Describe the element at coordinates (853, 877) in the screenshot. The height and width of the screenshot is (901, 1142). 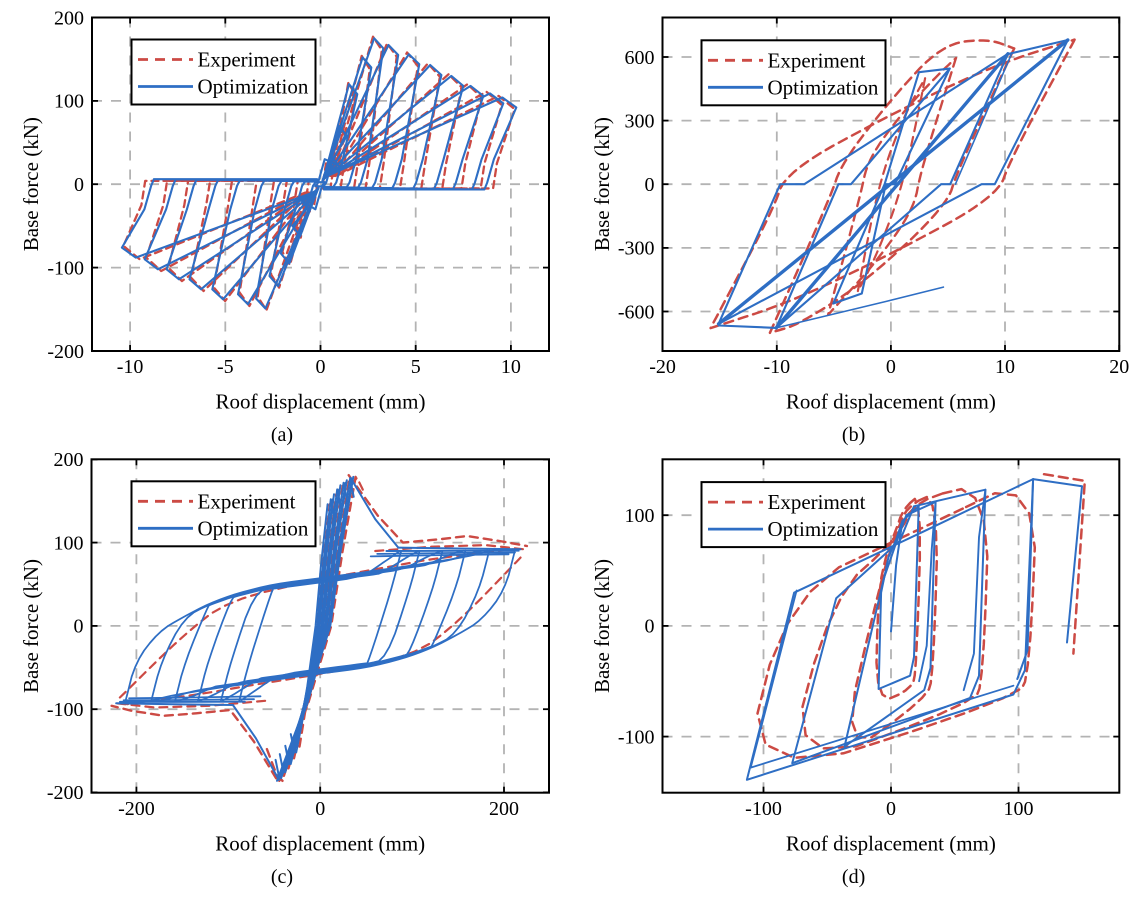
I see `svg-text: (d)` at that location.